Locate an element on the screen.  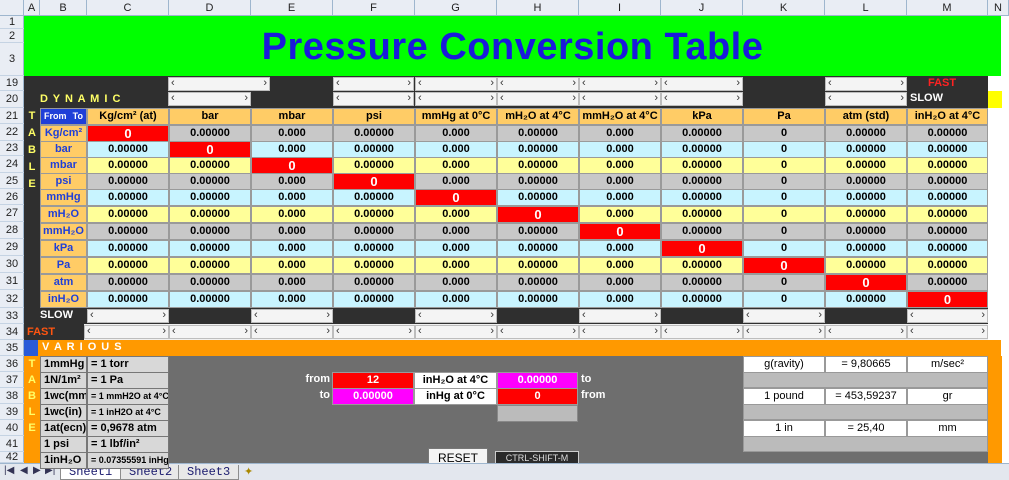
row-header: 35 is located at coordinates (12, 348).